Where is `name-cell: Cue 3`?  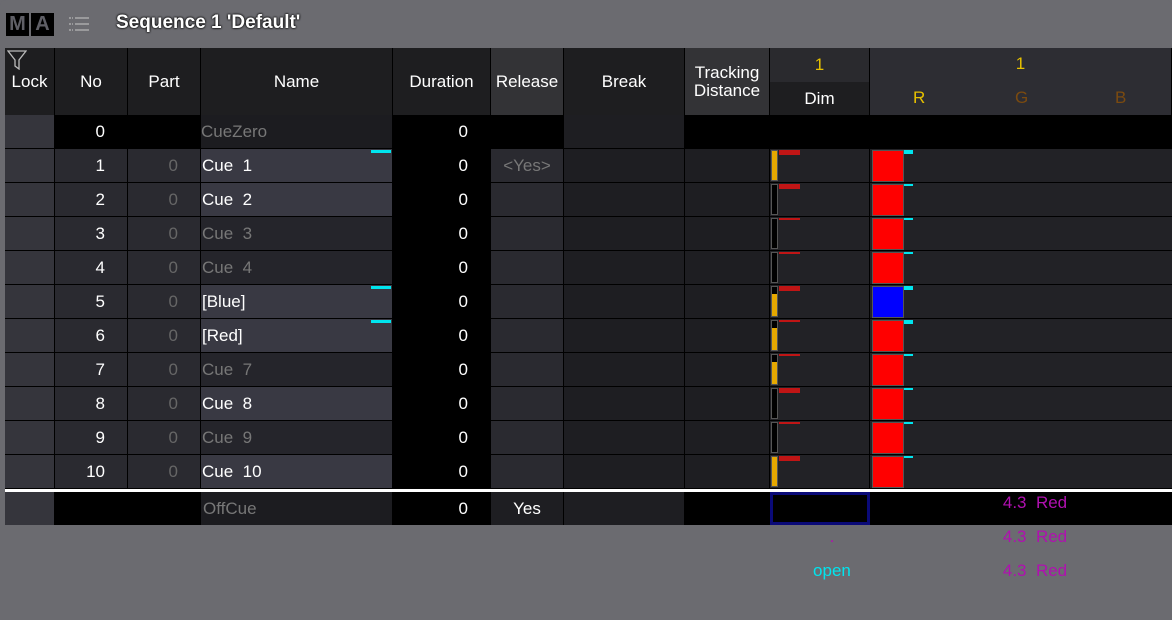 name-cell: Cue 3 is located at coordinates (297, 233).